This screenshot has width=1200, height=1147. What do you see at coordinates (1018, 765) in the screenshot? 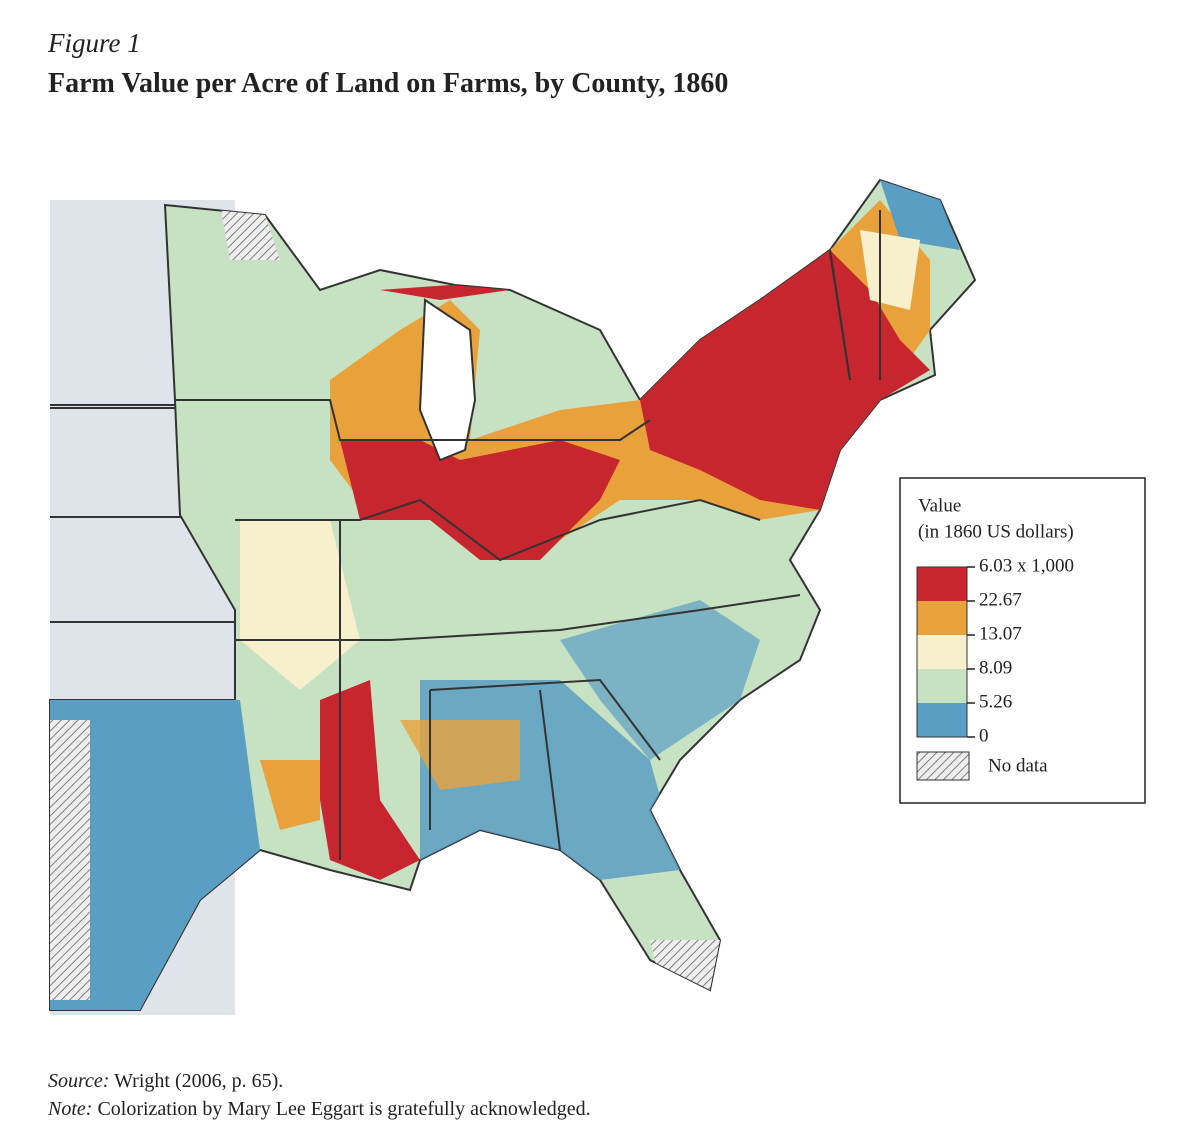
I see `no-data-label: No data` at bounding box center [1018, 765].